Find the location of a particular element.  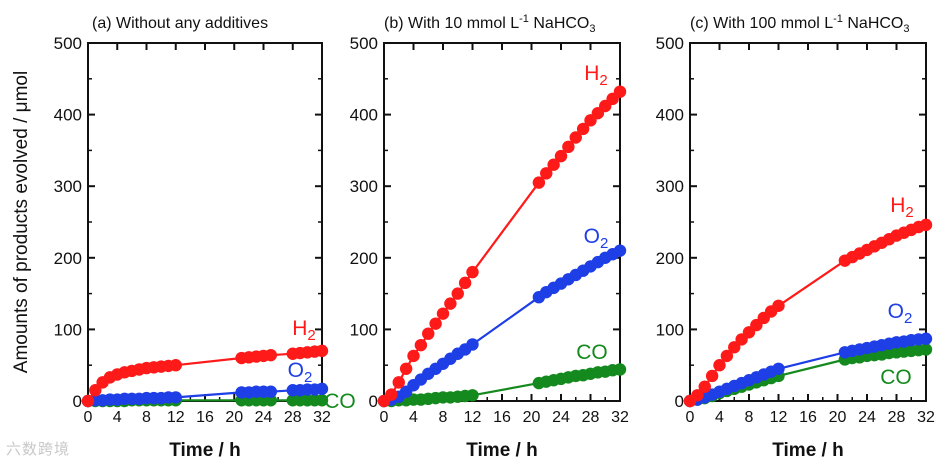

panel-title: (c) With 100 mmol L-1 NaHCO3 is located at coordinates (800, 24).